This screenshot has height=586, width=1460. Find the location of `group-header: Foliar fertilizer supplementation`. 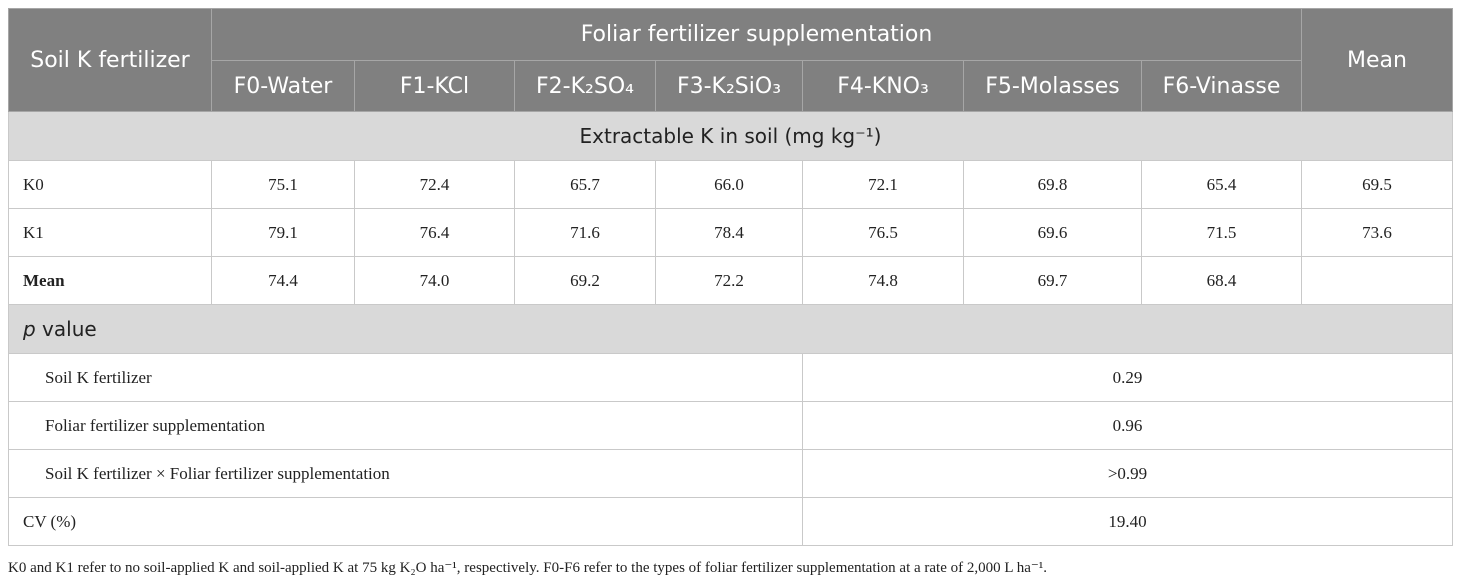

group-header: Foliar fertilizer supplementation is located at coordinates (756, 34).